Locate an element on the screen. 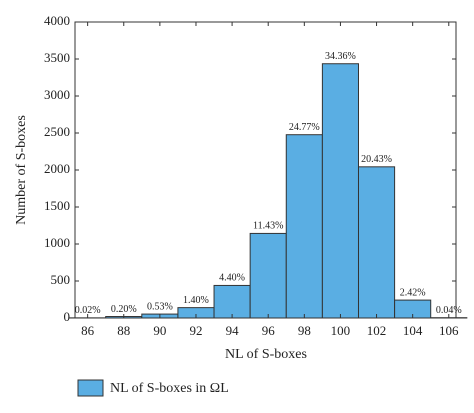 The height and width of the screenshot is (413, 474). y-tick-label: 2000 is located at coordinates (57, 168).